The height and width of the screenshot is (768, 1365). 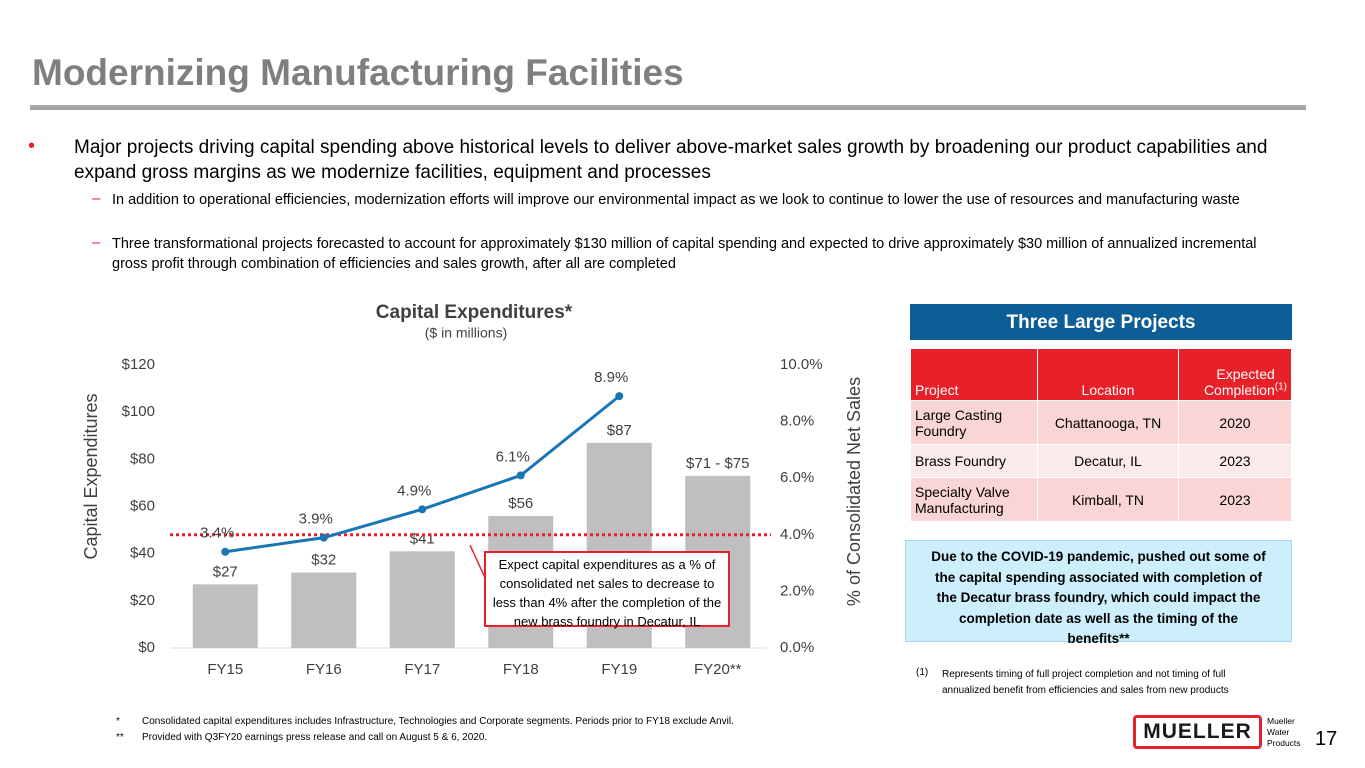 I want to click on line-value-label: 6.1%, so click(x=513, y=456).